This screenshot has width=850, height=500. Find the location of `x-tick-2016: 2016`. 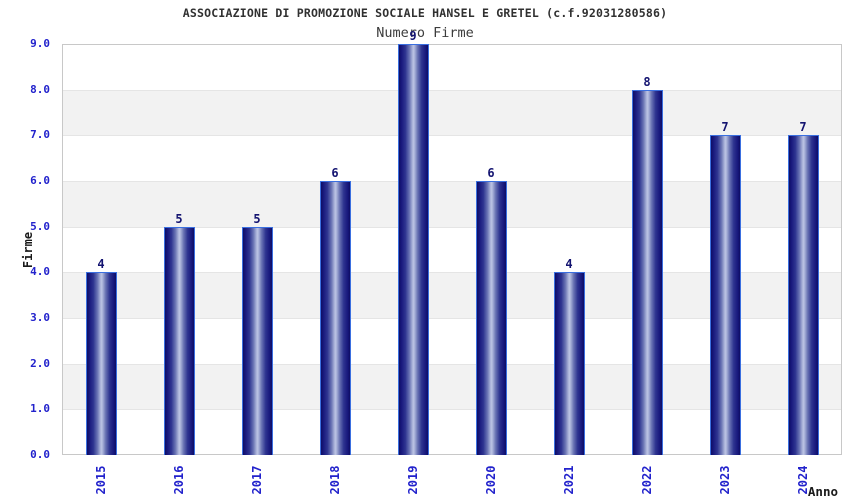

x-tick-2016: 2016 is located at coordinates (179, 480).